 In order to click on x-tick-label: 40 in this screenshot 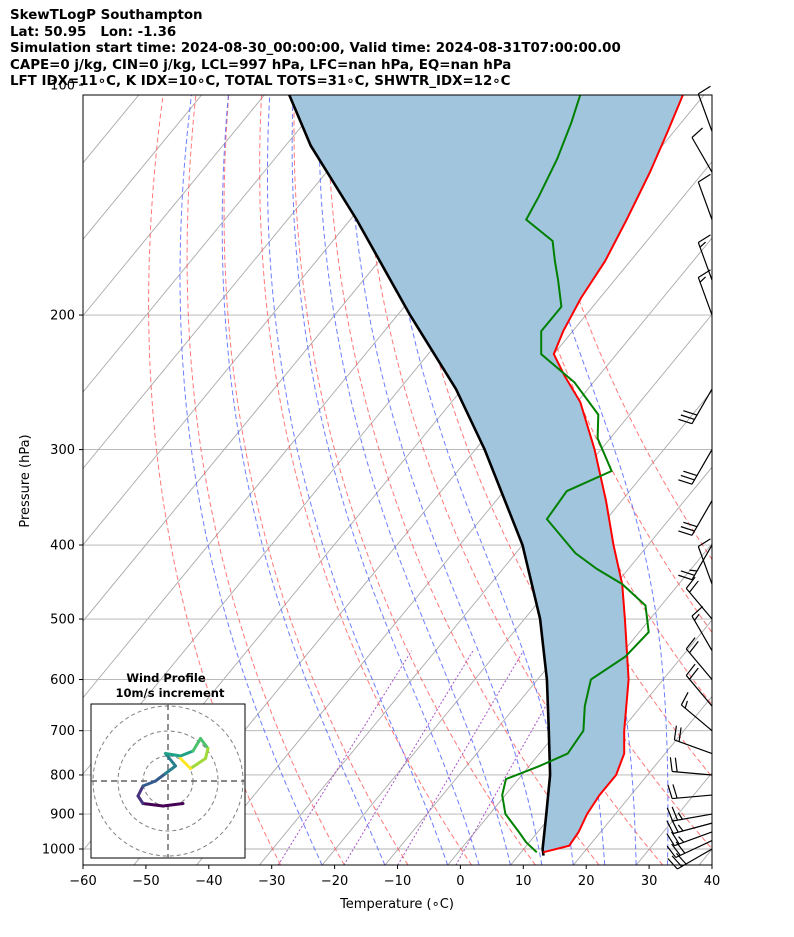, I will do `click(712, 881)`.